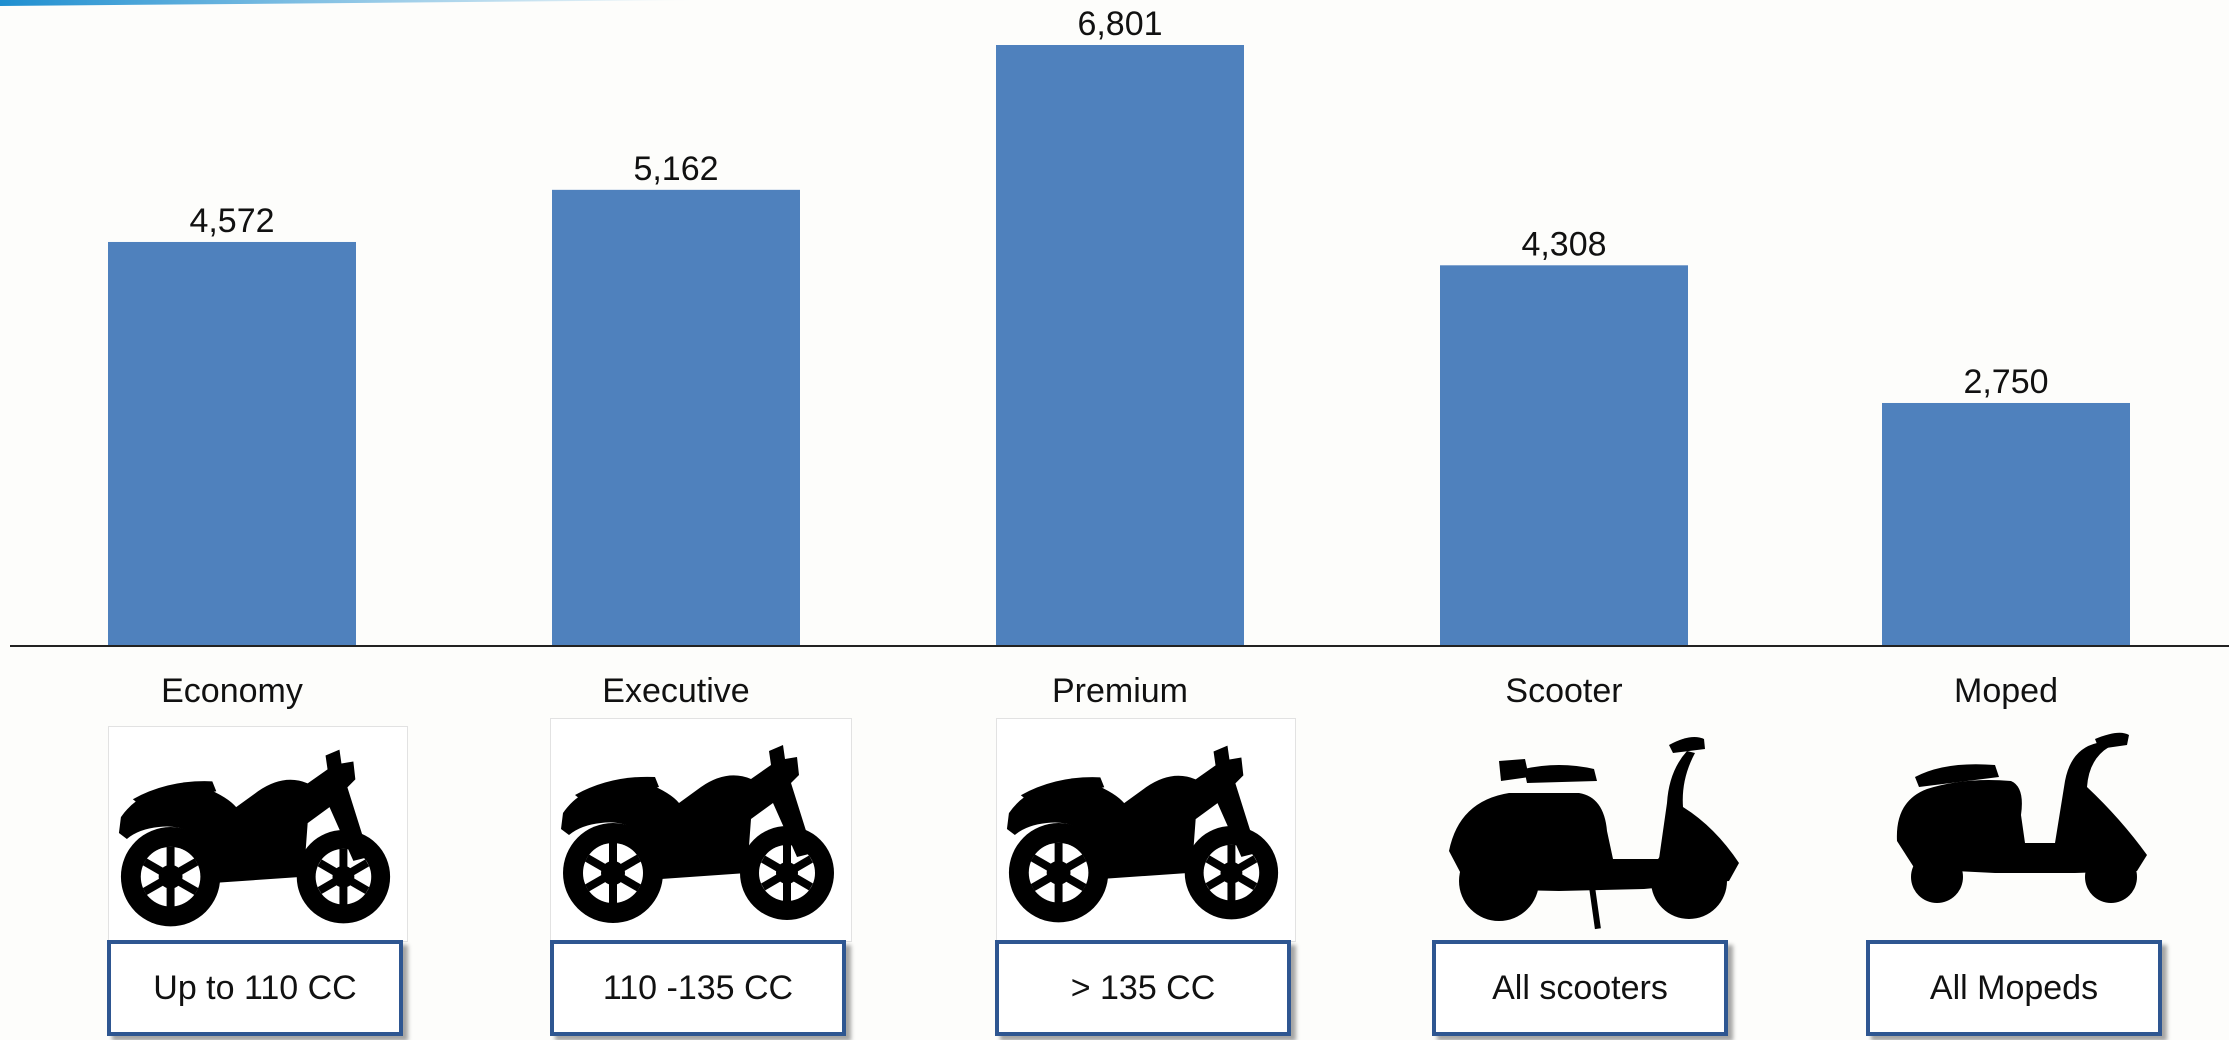 The width and height of the screenshot is (2229, 1040). I want to click on bar-scooter, so click(1564, 455).